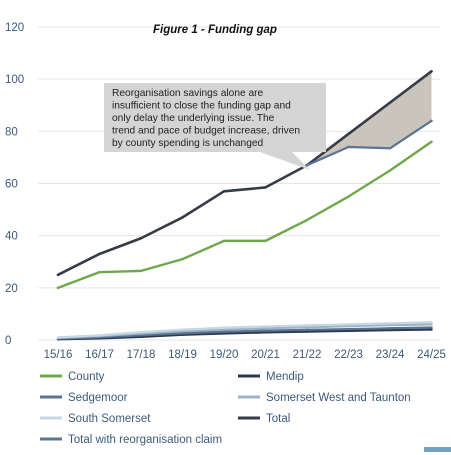 This screenshot has width=451, height=455. I want to click on legend-item-south-somerset: South Somerset, so click(95, 419).